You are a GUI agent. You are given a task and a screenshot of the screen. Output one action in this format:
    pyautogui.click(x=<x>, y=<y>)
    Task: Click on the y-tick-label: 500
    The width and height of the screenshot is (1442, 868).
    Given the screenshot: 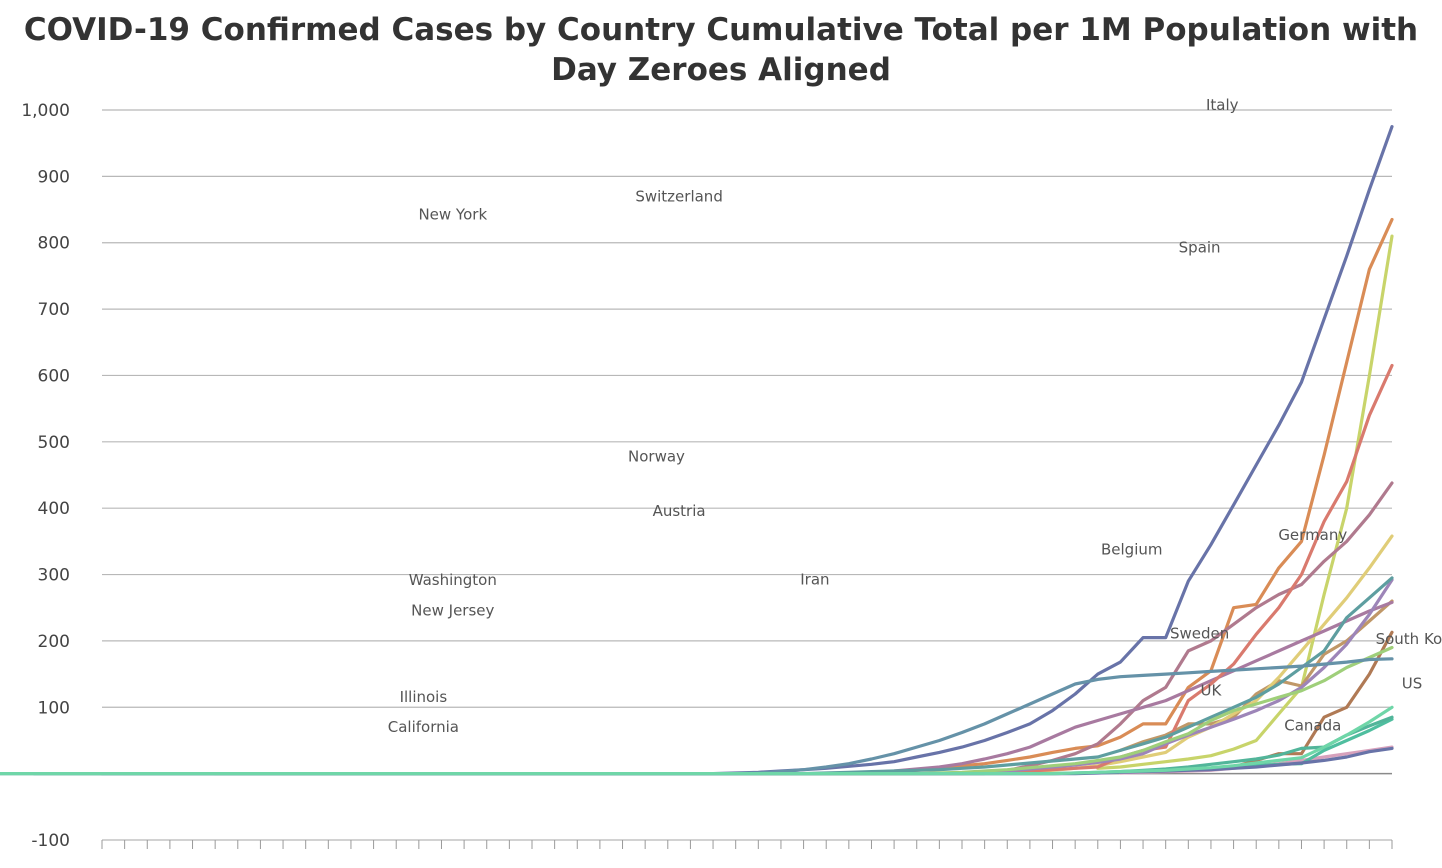 What is the action you would take?
    pyautogui.click(x=54, y=443)
    